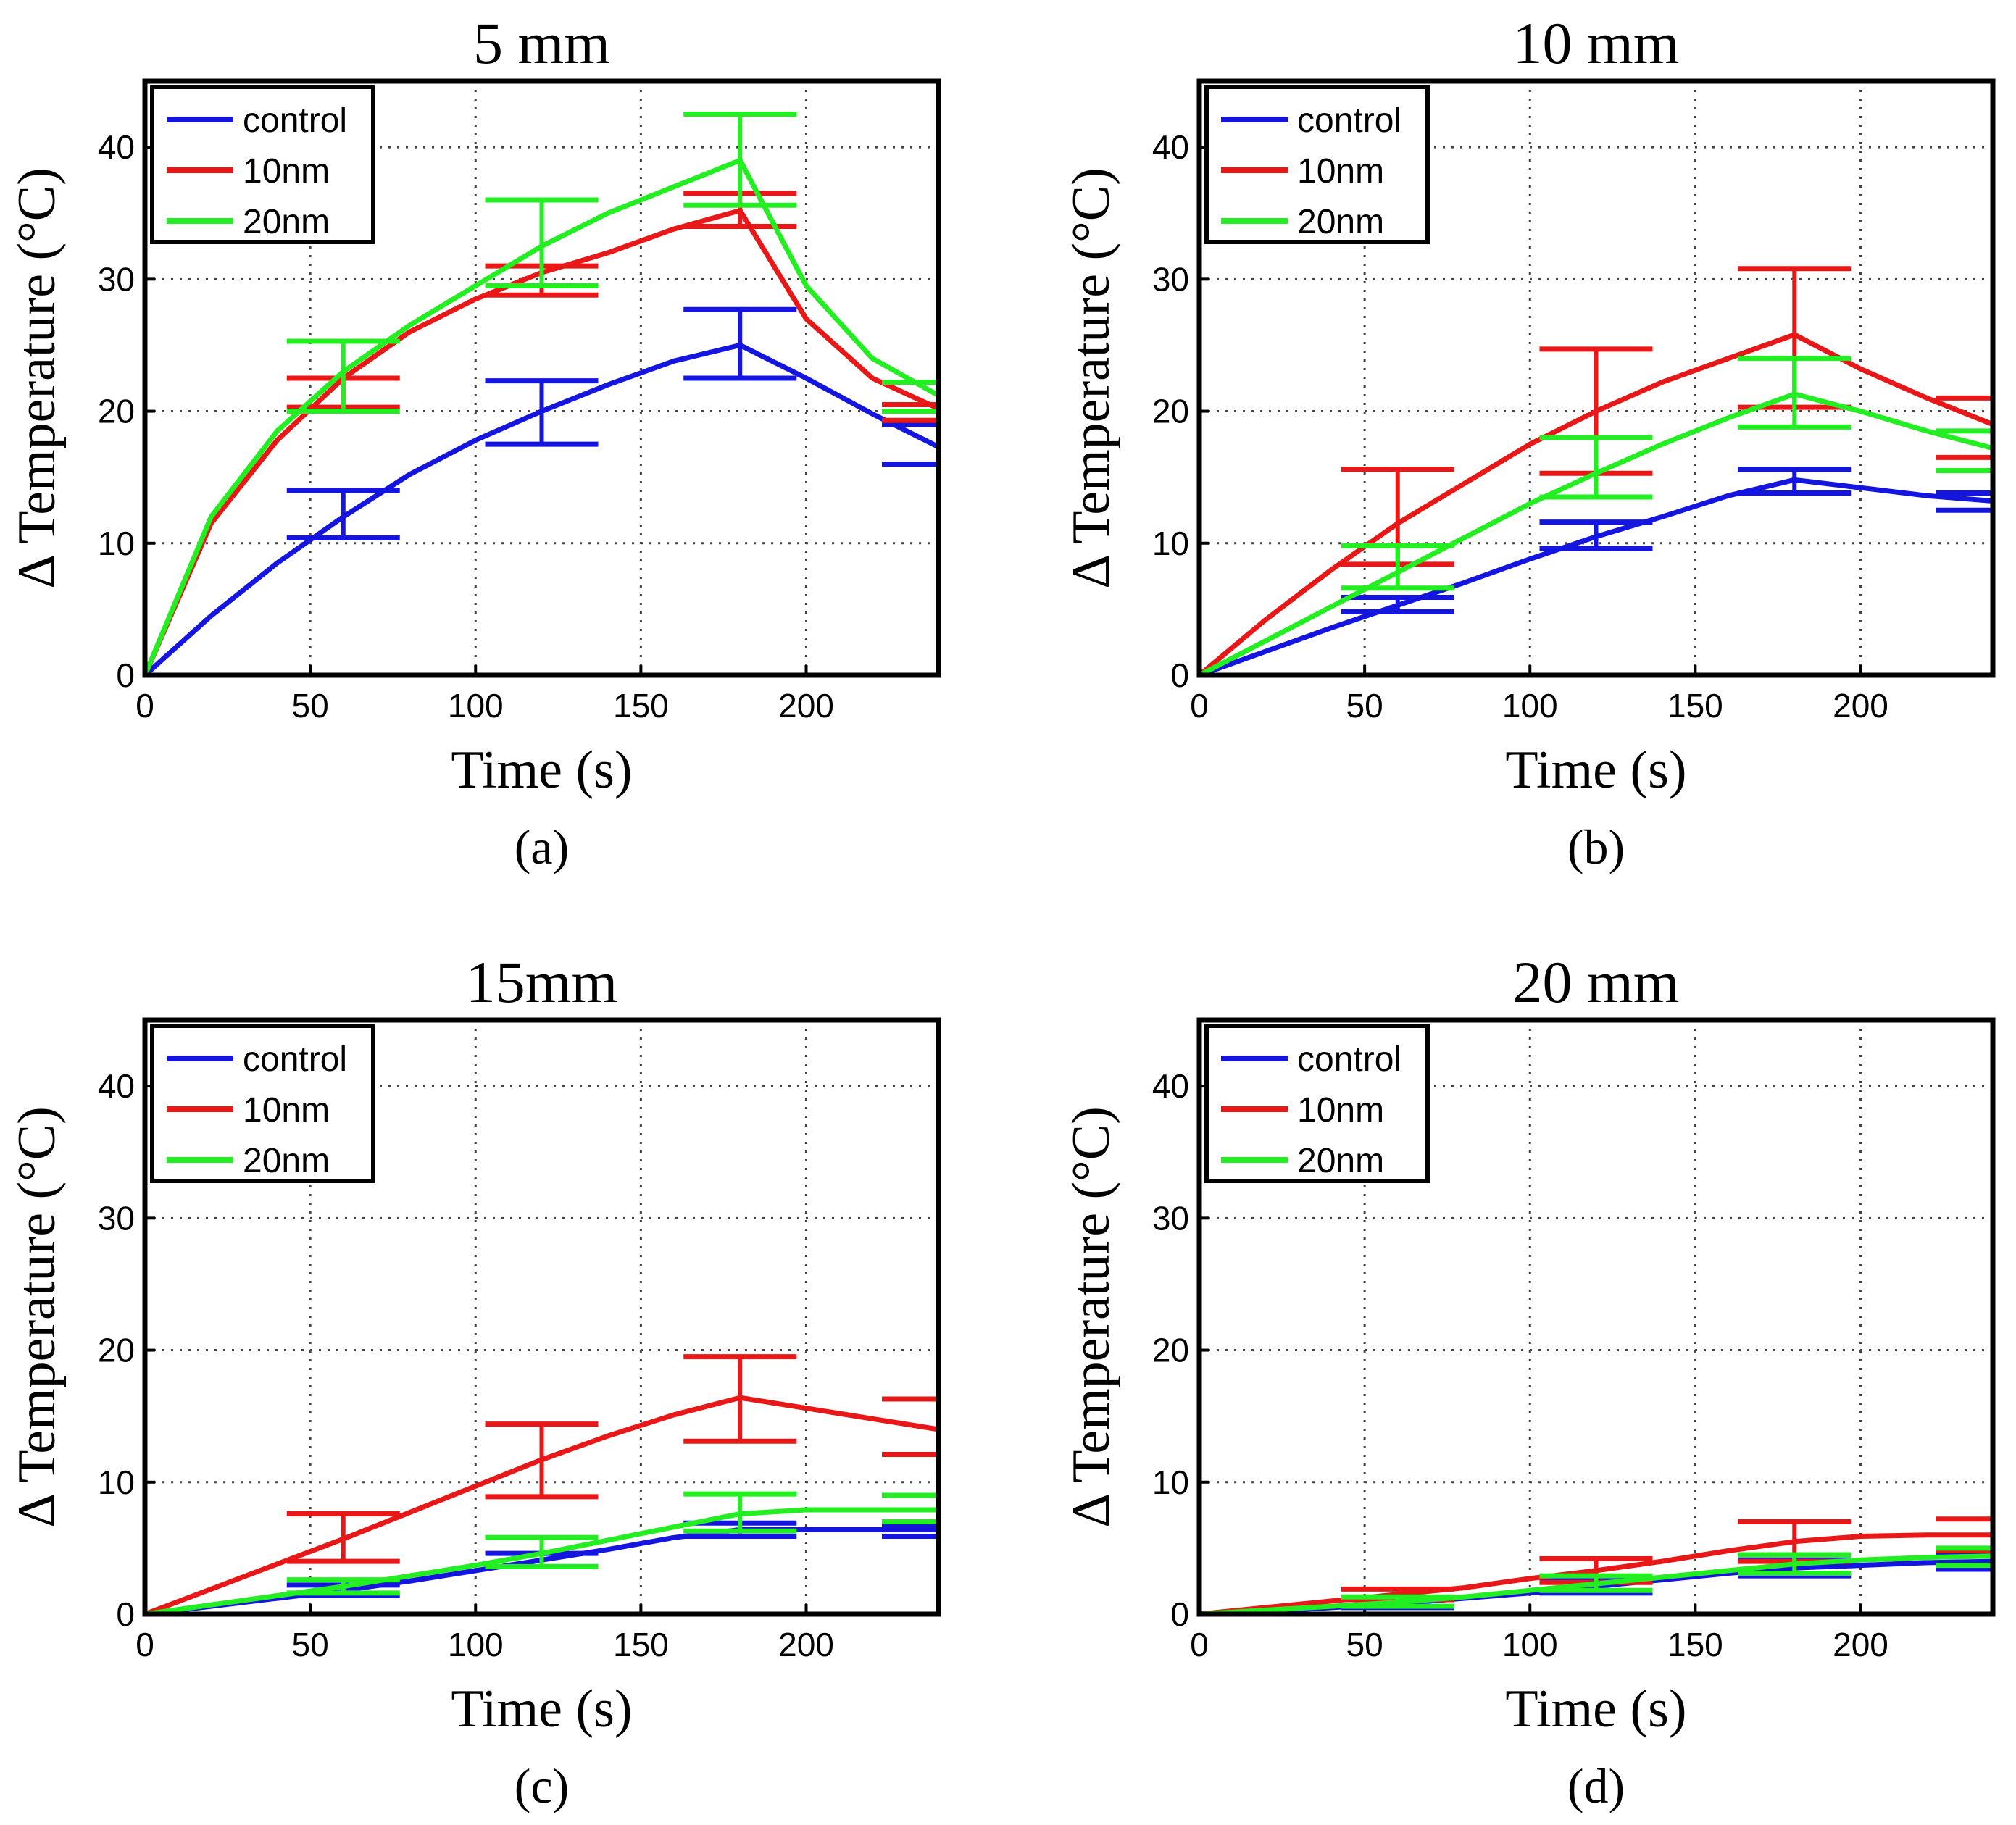 This screenshot has height=1825, width=2016. Describe the element at coordinates (542, 982) in the screenshot. I see `chart-title: 15mm` at that location.